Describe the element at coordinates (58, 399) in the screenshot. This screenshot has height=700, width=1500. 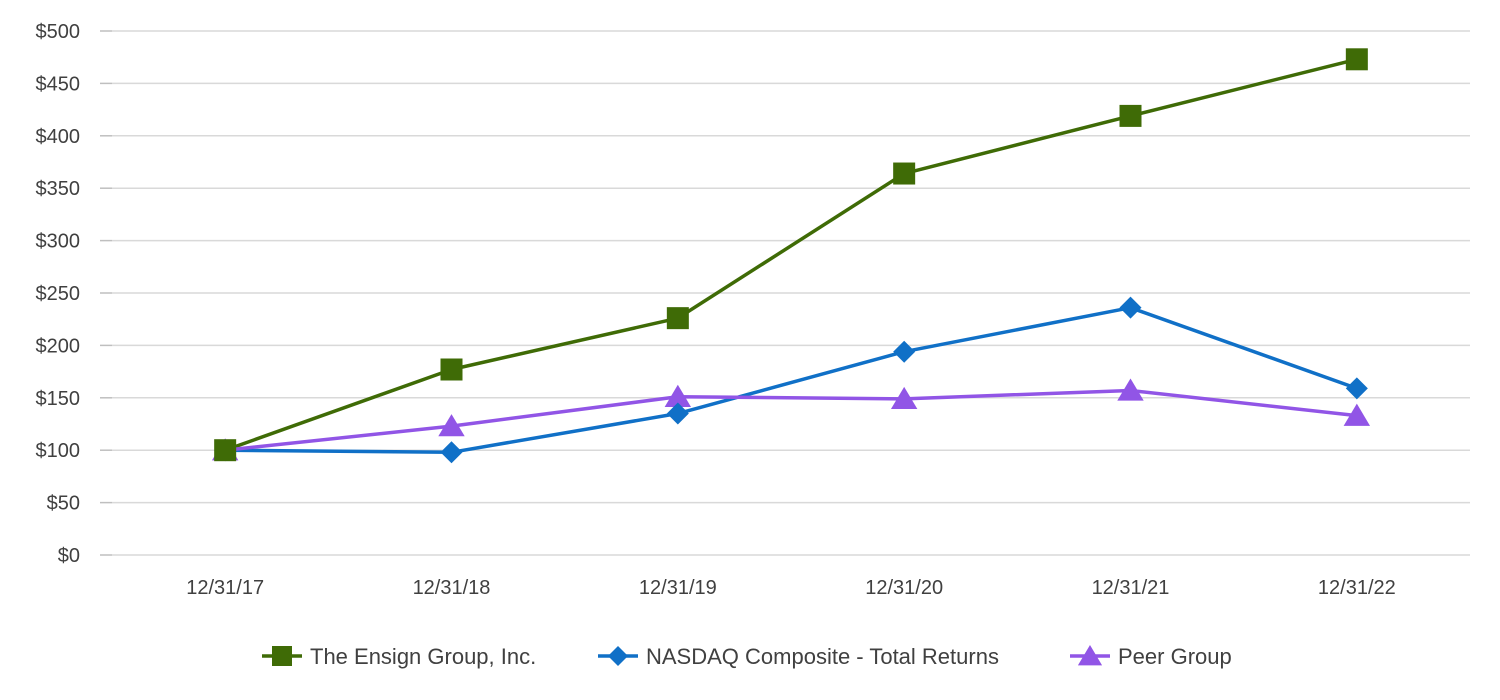
I see `y-tick-label: $150` at that location.